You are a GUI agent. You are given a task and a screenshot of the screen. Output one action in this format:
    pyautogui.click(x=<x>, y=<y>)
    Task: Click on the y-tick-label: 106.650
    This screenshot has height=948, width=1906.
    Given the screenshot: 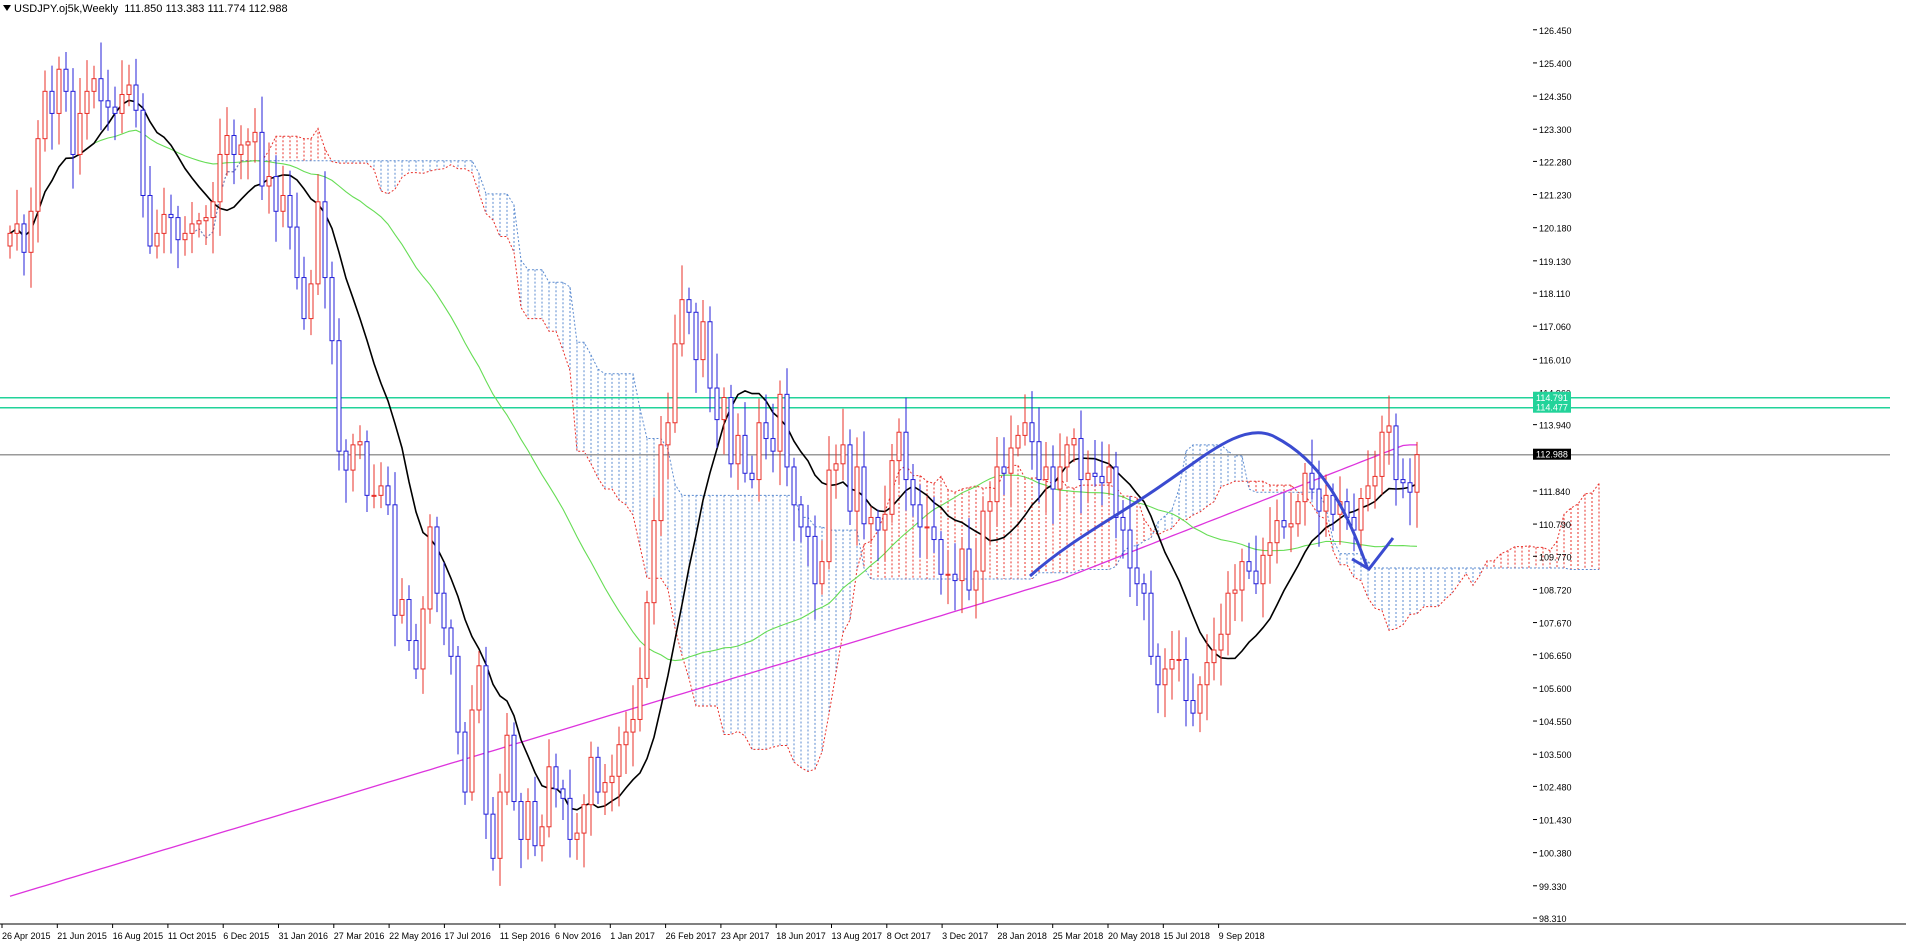 What is the action you would take?
    pyautogui.click(x=1555, y=656)
    